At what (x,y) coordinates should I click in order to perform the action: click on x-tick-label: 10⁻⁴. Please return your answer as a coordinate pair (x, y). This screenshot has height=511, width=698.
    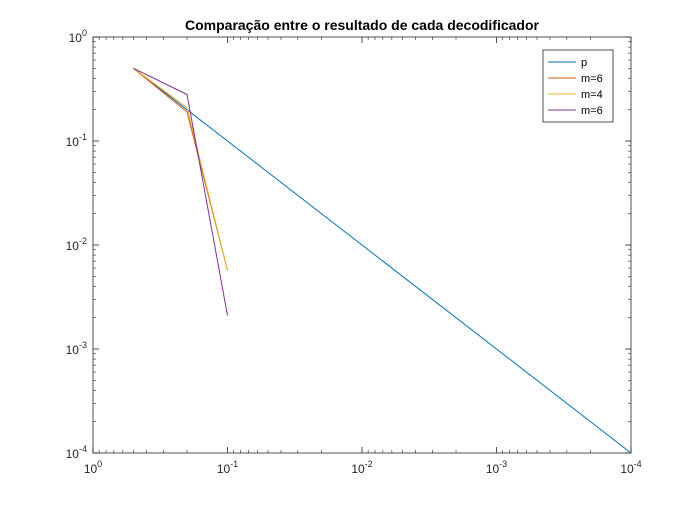
    Looking at the image, I should click on (630, 467).